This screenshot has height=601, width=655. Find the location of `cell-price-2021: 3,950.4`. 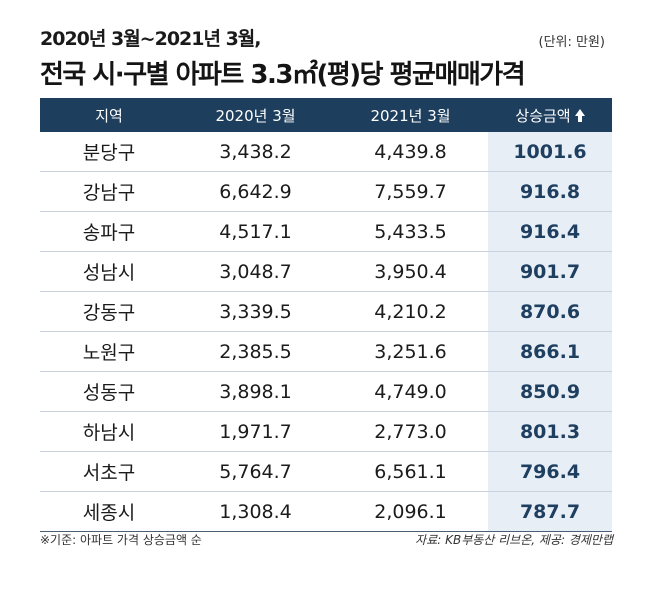

cell-price-2021: 3,950.4 is located at coordinates (410, 271).